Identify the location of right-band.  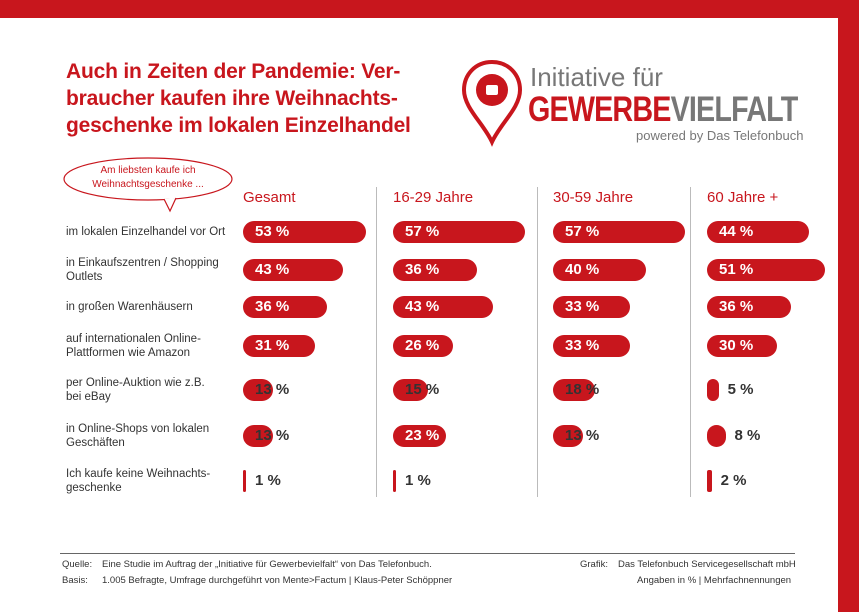
(848, 306).